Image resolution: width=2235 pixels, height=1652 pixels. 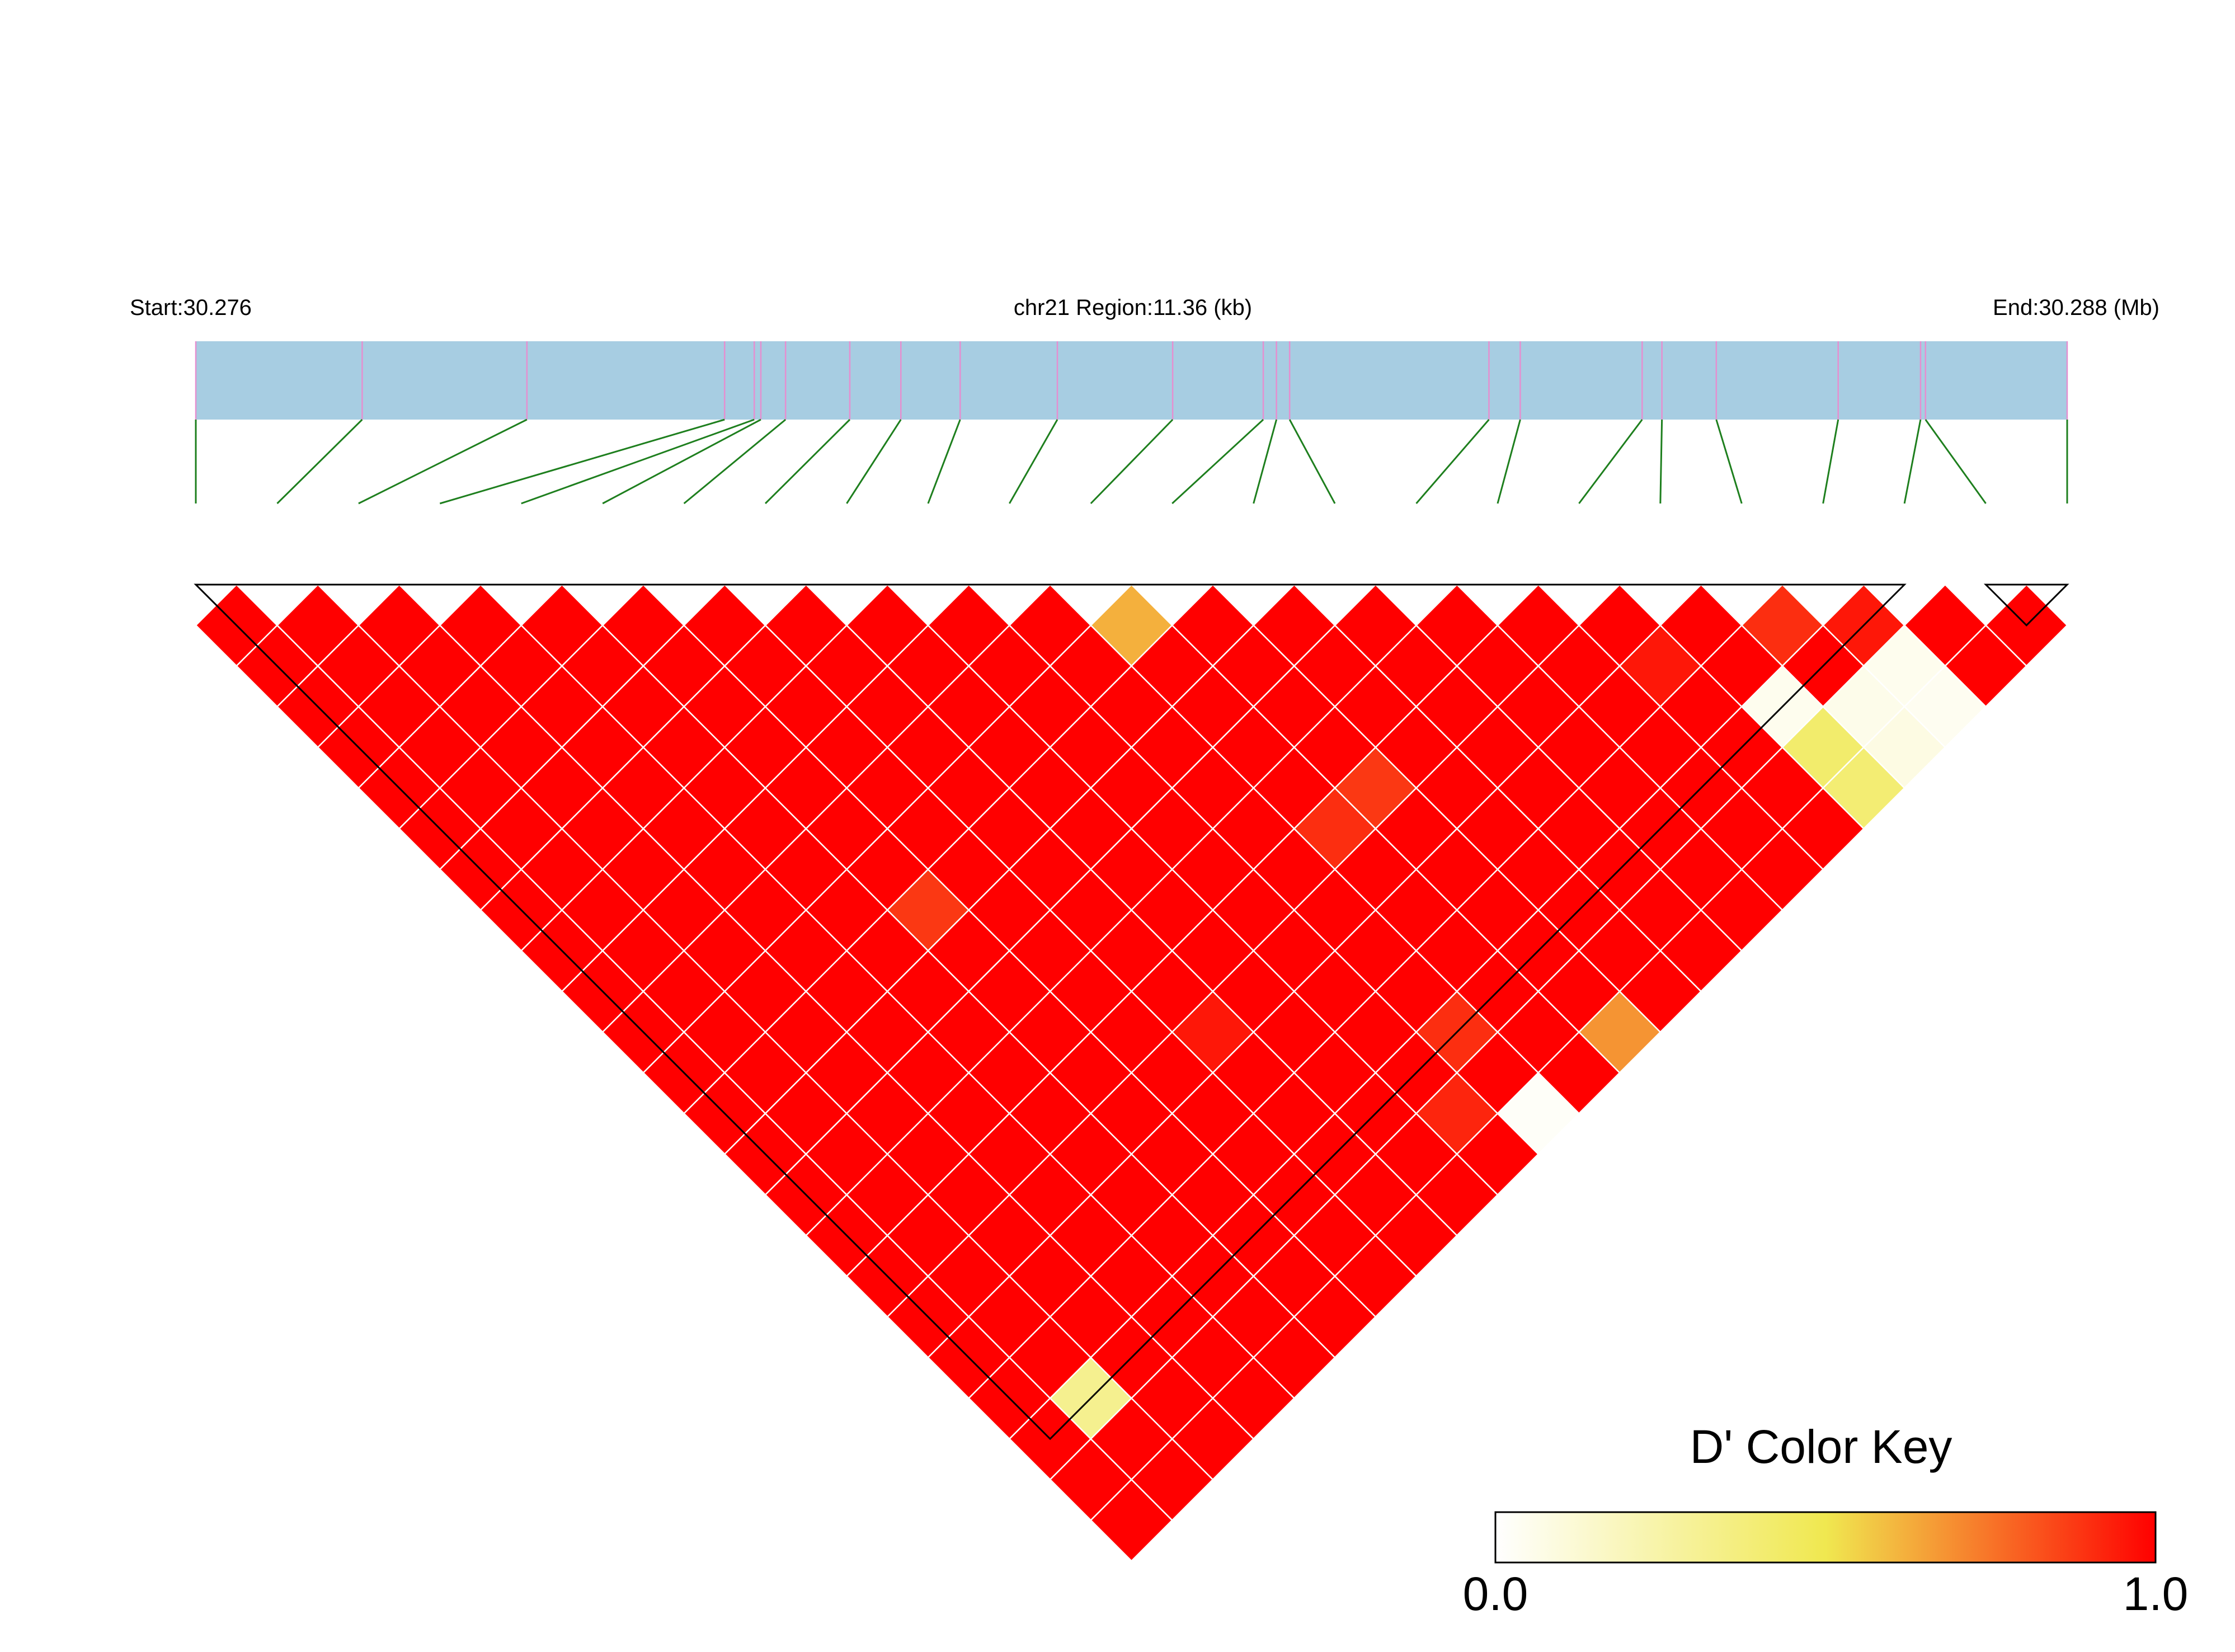 I want to click on ld-block-outline, so click(x=2026, y=605).